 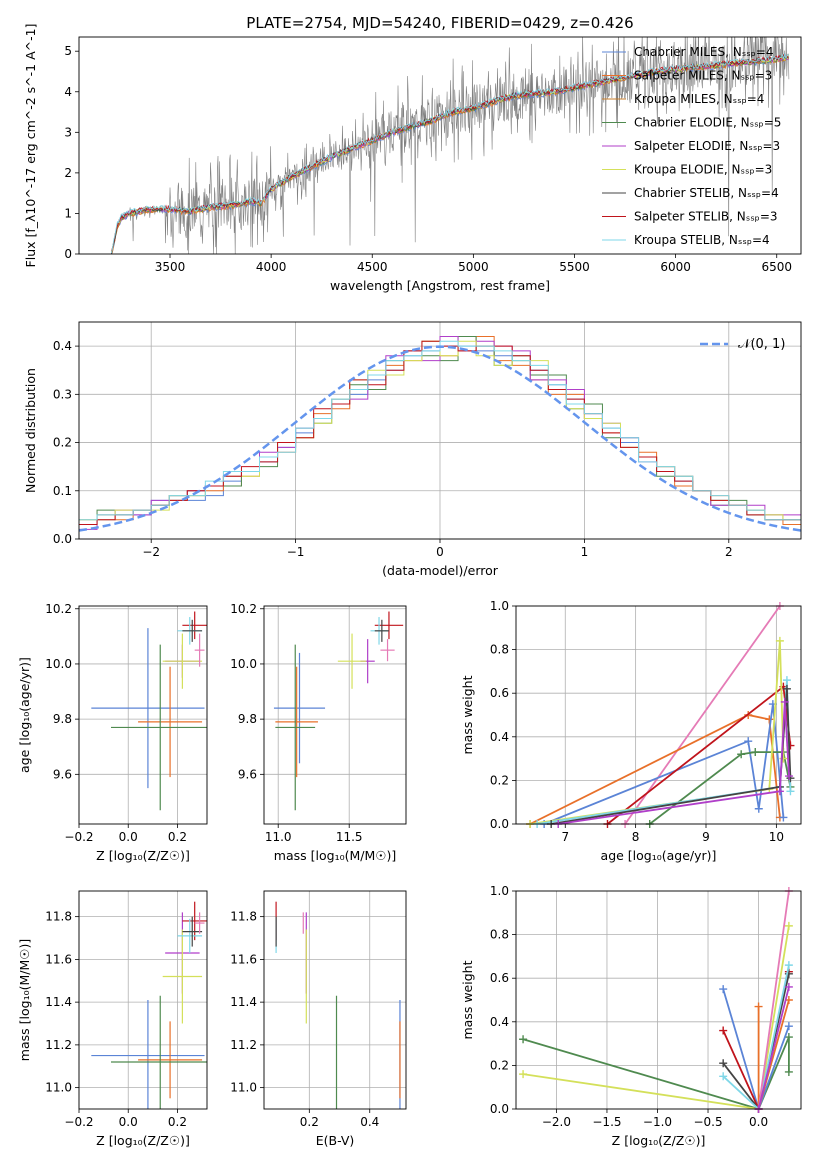 What do you see at coordinates (335, 1140) in the screenshot?
I see `x-axis-label: E(B-V)` at bounding box center [335, 1140].